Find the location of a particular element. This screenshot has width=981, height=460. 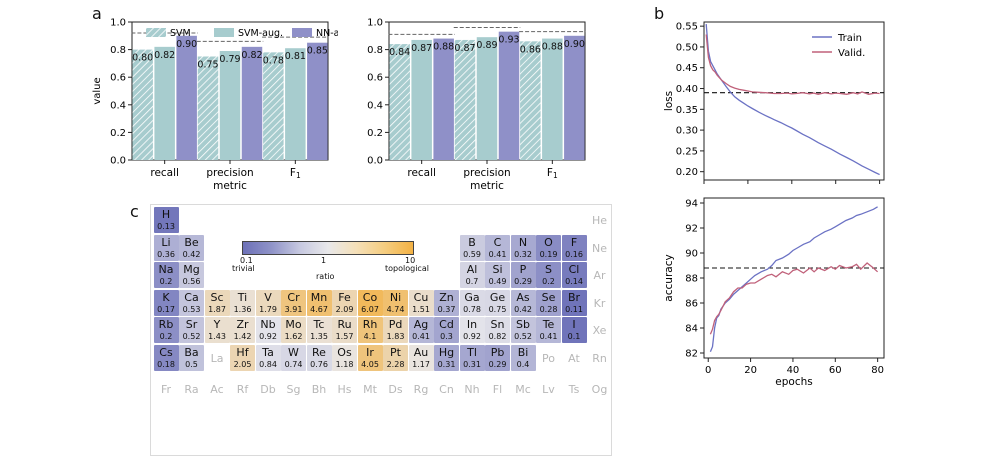

element-Si: Si 0.49 is located at coordinates (497, 275).